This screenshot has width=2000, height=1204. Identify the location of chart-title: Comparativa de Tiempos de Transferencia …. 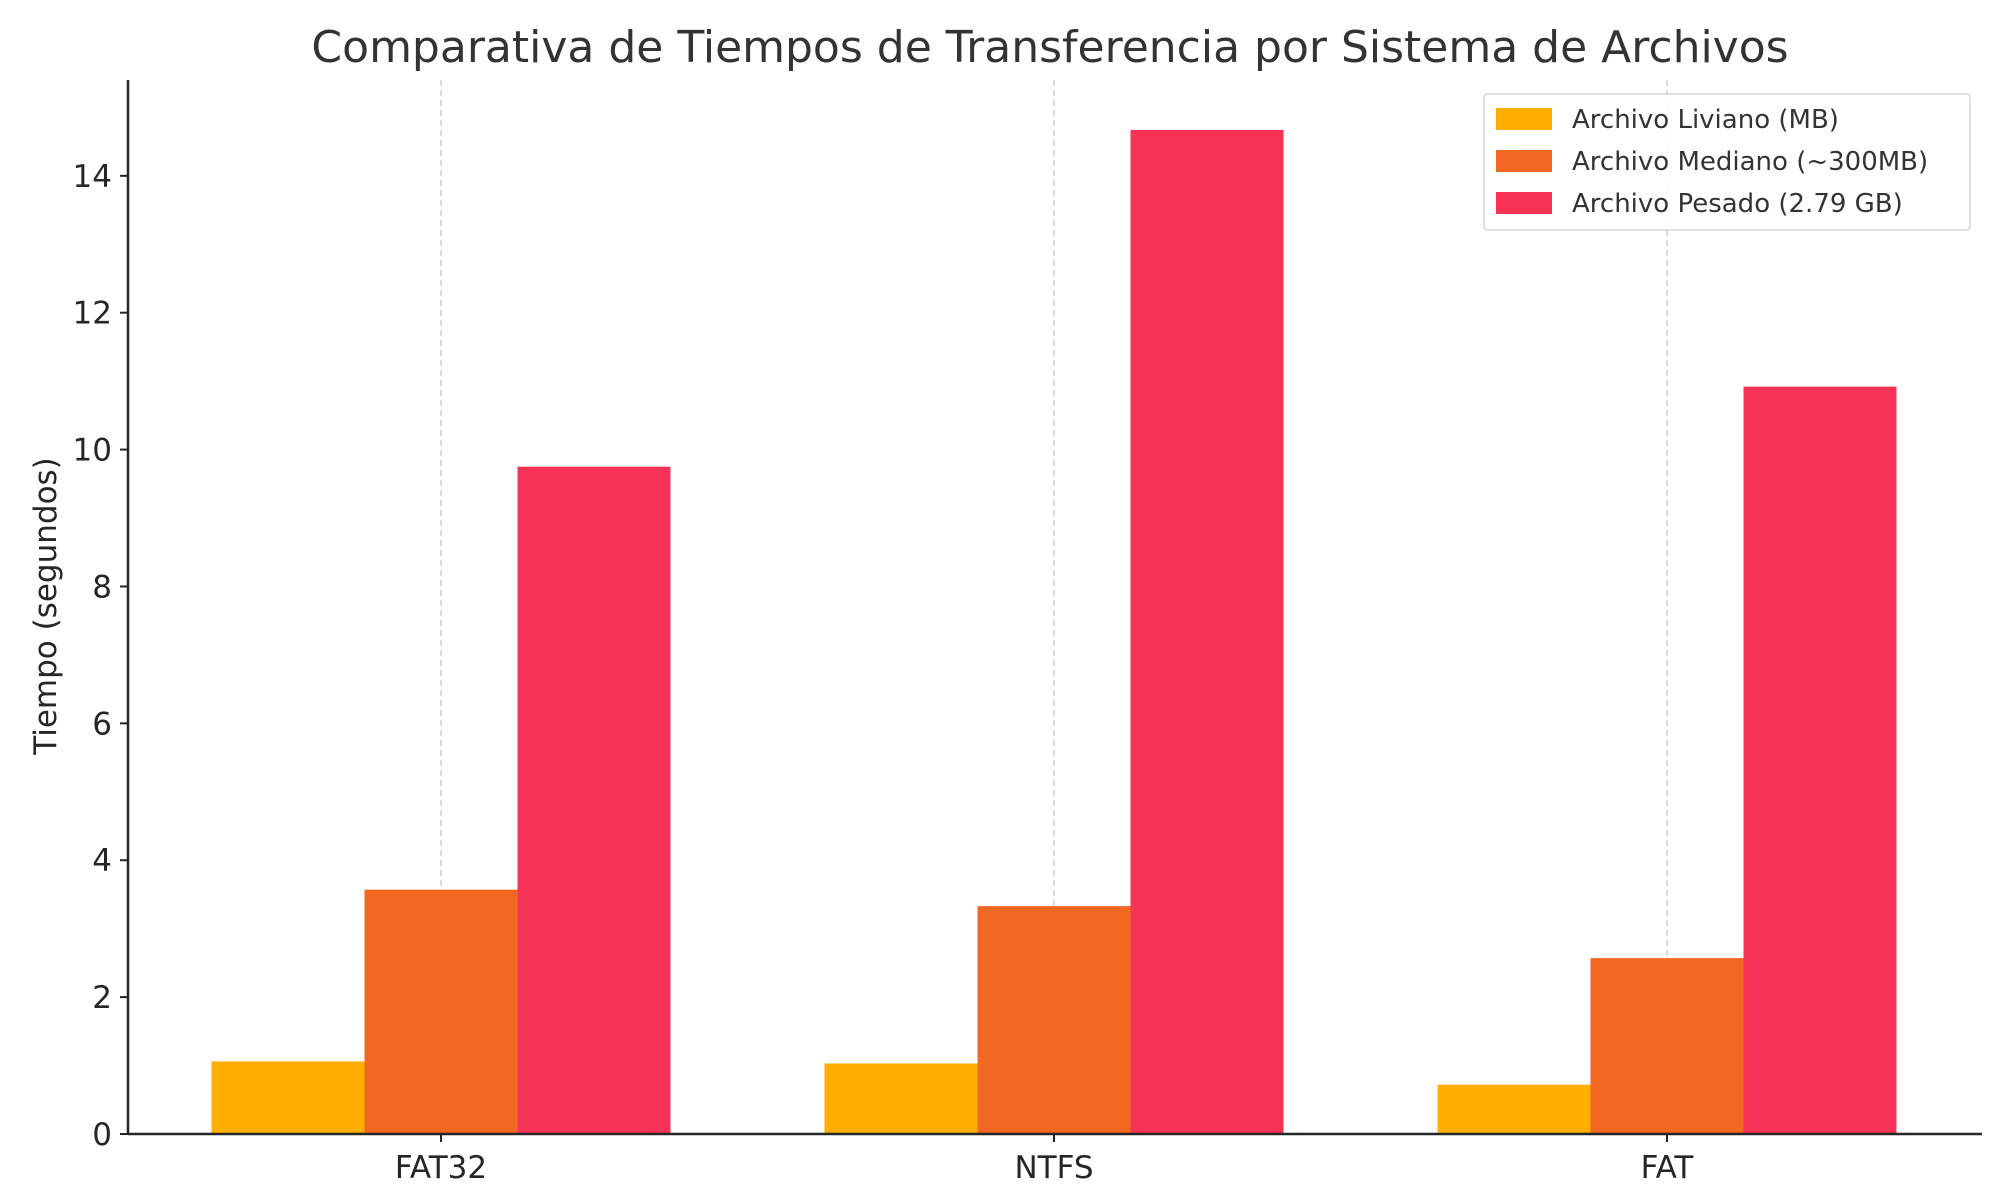
(1049, 47).